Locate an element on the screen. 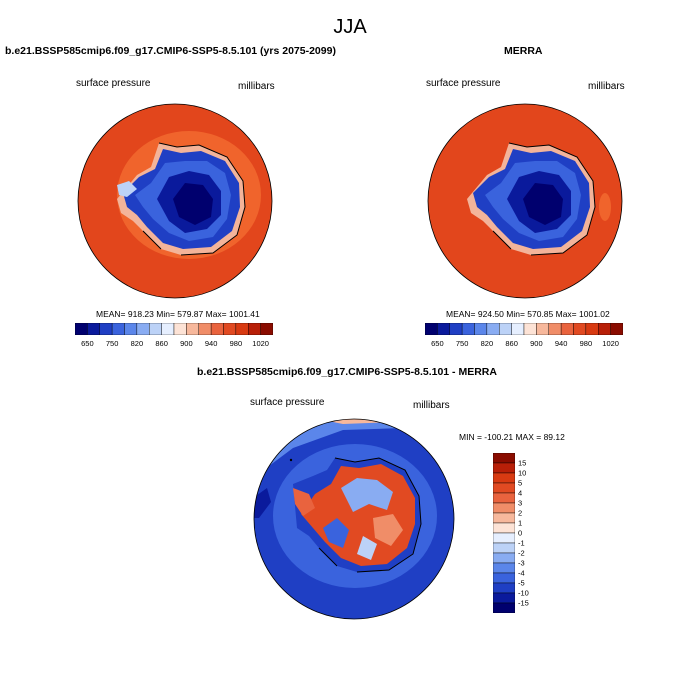 Image resolution: width=700 pixels, height=700 pixels. obs-units-label: millibars is located at coordinates (606, 86).